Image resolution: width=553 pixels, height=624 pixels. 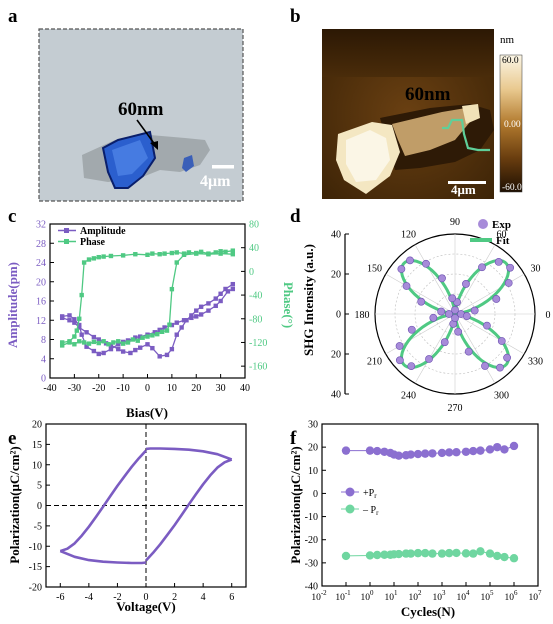 What do you see at coordinates (49, 388) in the screenshot?
I see `x-tick-label: -40` at bounding box center [49, 388].